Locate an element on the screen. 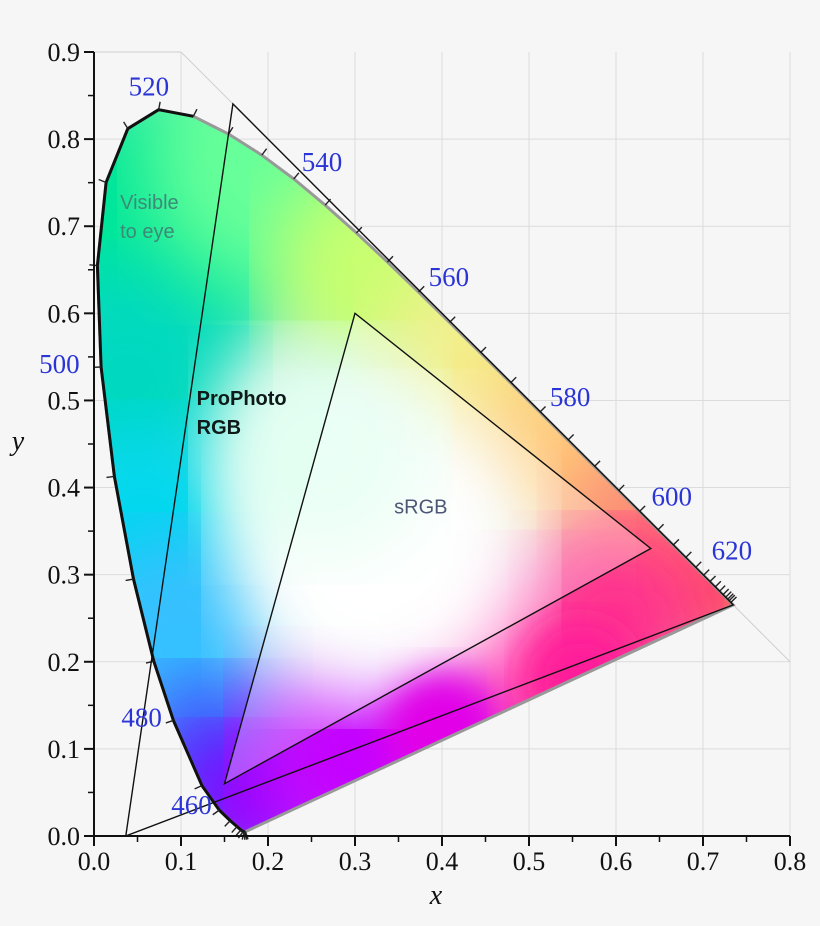 The height and width of the screenshot is (926, 820). region-annotation-line: sRGB is located at coordinates (420, 508).